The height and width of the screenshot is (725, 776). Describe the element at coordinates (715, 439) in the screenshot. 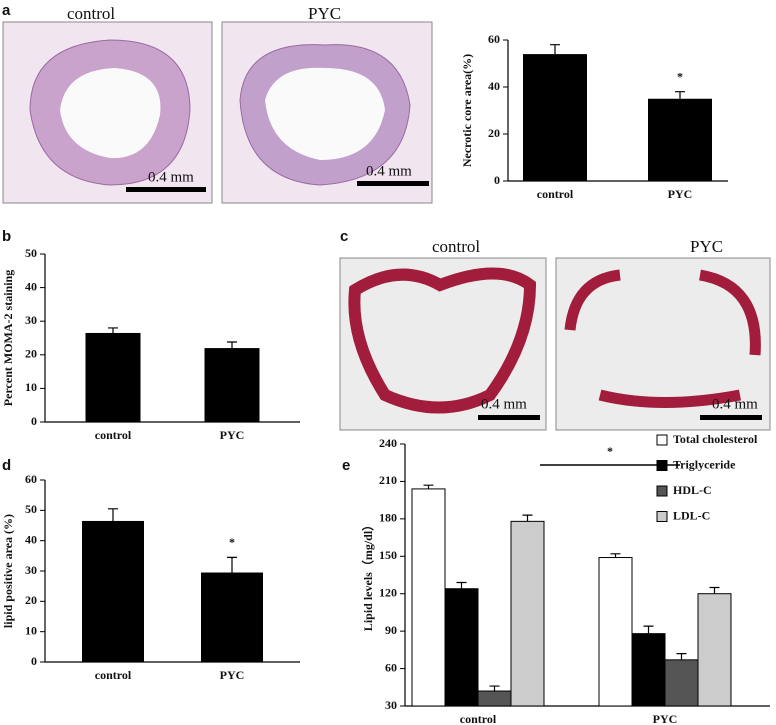

I see `legend-label: Total cholesterol` at that location.